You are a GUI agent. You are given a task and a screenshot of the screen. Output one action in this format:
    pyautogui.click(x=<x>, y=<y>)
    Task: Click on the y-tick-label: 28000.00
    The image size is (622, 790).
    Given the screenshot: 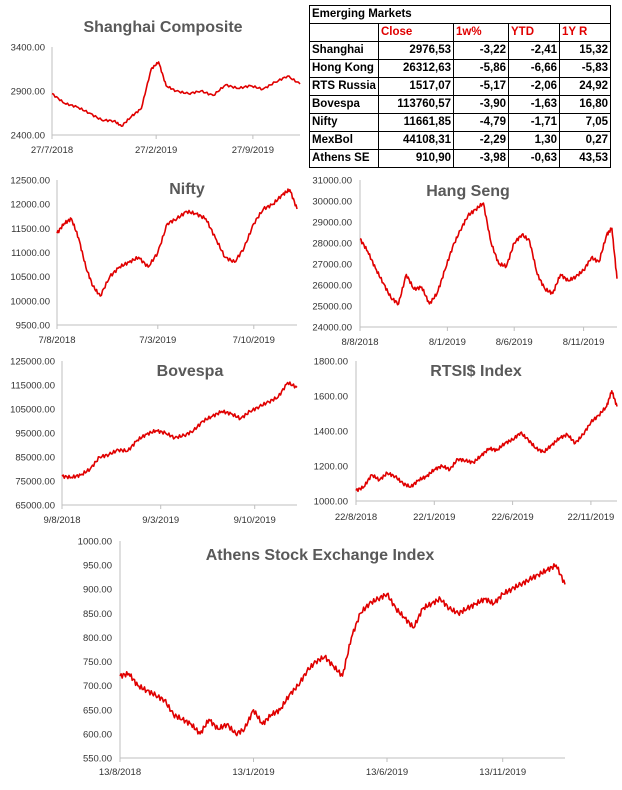 What is the action you would take?
    pyautogui.click(x=332, y=244)
    